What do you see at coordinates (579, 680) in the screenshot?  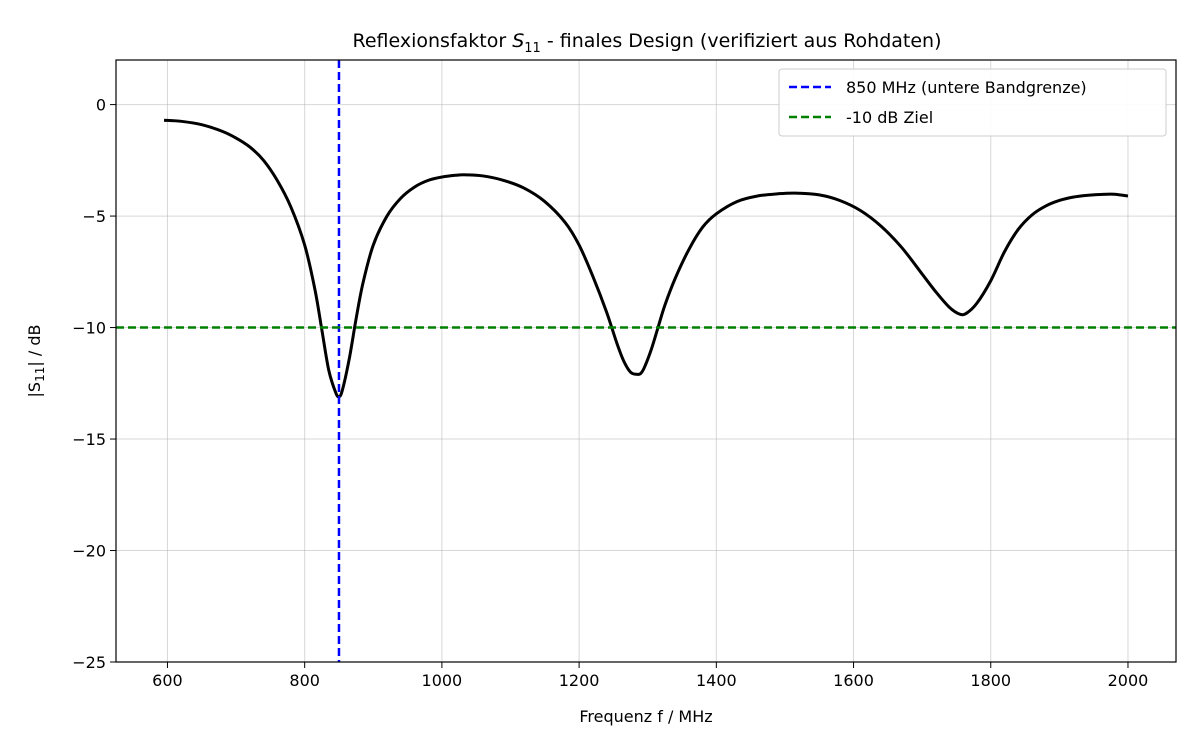 I see `x-tick-label-1200: 1200` at bounding box center [579, 680].